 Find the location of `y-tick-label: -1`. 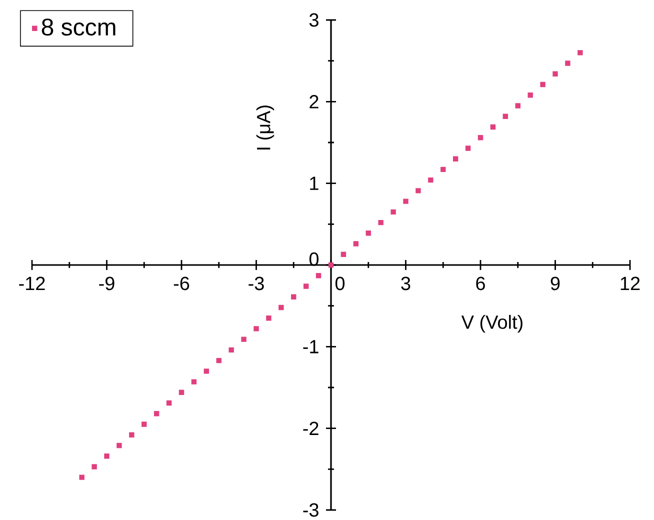

y-tick-label: -1 is located at coordinates (310, 347).